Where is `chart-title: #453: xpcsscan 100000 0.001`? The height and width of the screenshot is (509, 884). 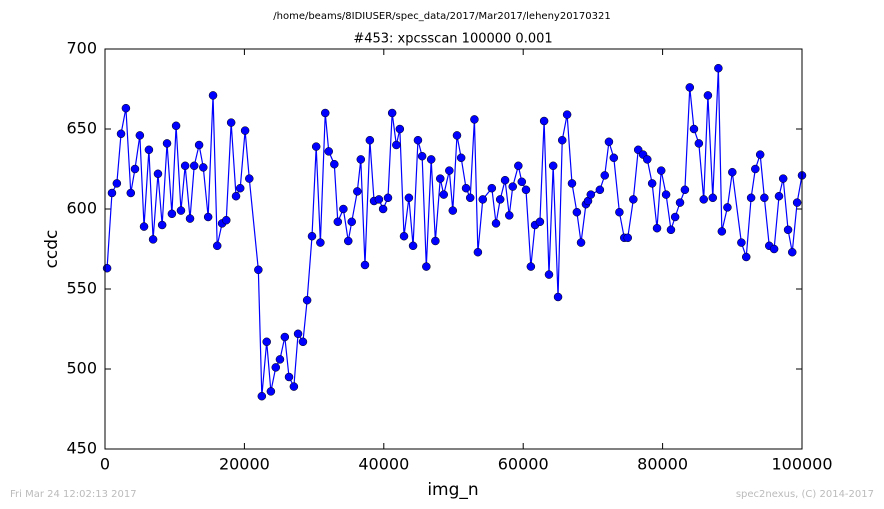
chart-title: #453: xpcsscan 100000 0.001 is located at coordinates (452, 39).